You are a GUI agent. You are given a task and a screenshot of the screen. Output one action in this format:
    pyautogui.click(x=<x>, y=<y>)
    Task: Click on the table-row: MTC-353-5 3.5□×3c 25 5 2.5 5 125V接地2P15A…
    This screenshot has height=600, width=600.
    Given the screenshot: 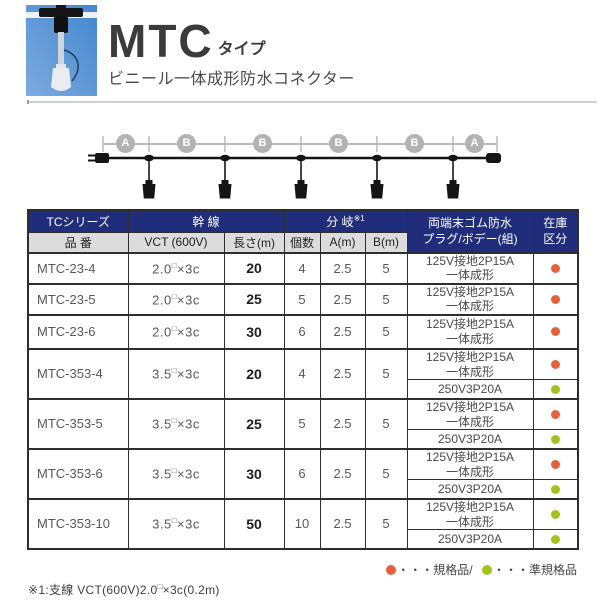 What is the action you would take?
    pyautogui.click(x=303, y=423)
    